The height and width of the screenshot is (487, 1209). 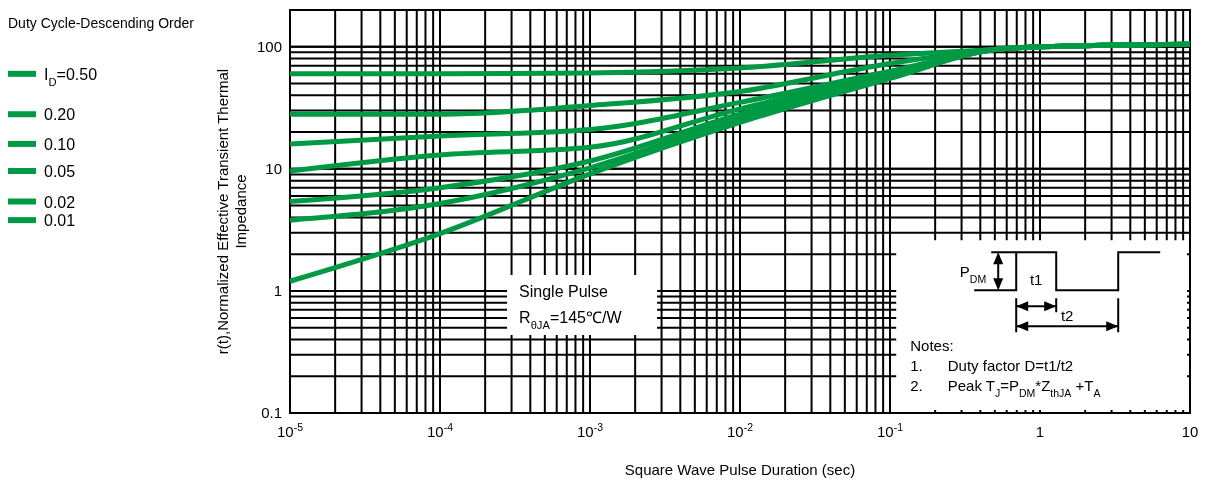 I want to click on x-tick-label: 10$^{-5}$, so click(x=290, y=430).